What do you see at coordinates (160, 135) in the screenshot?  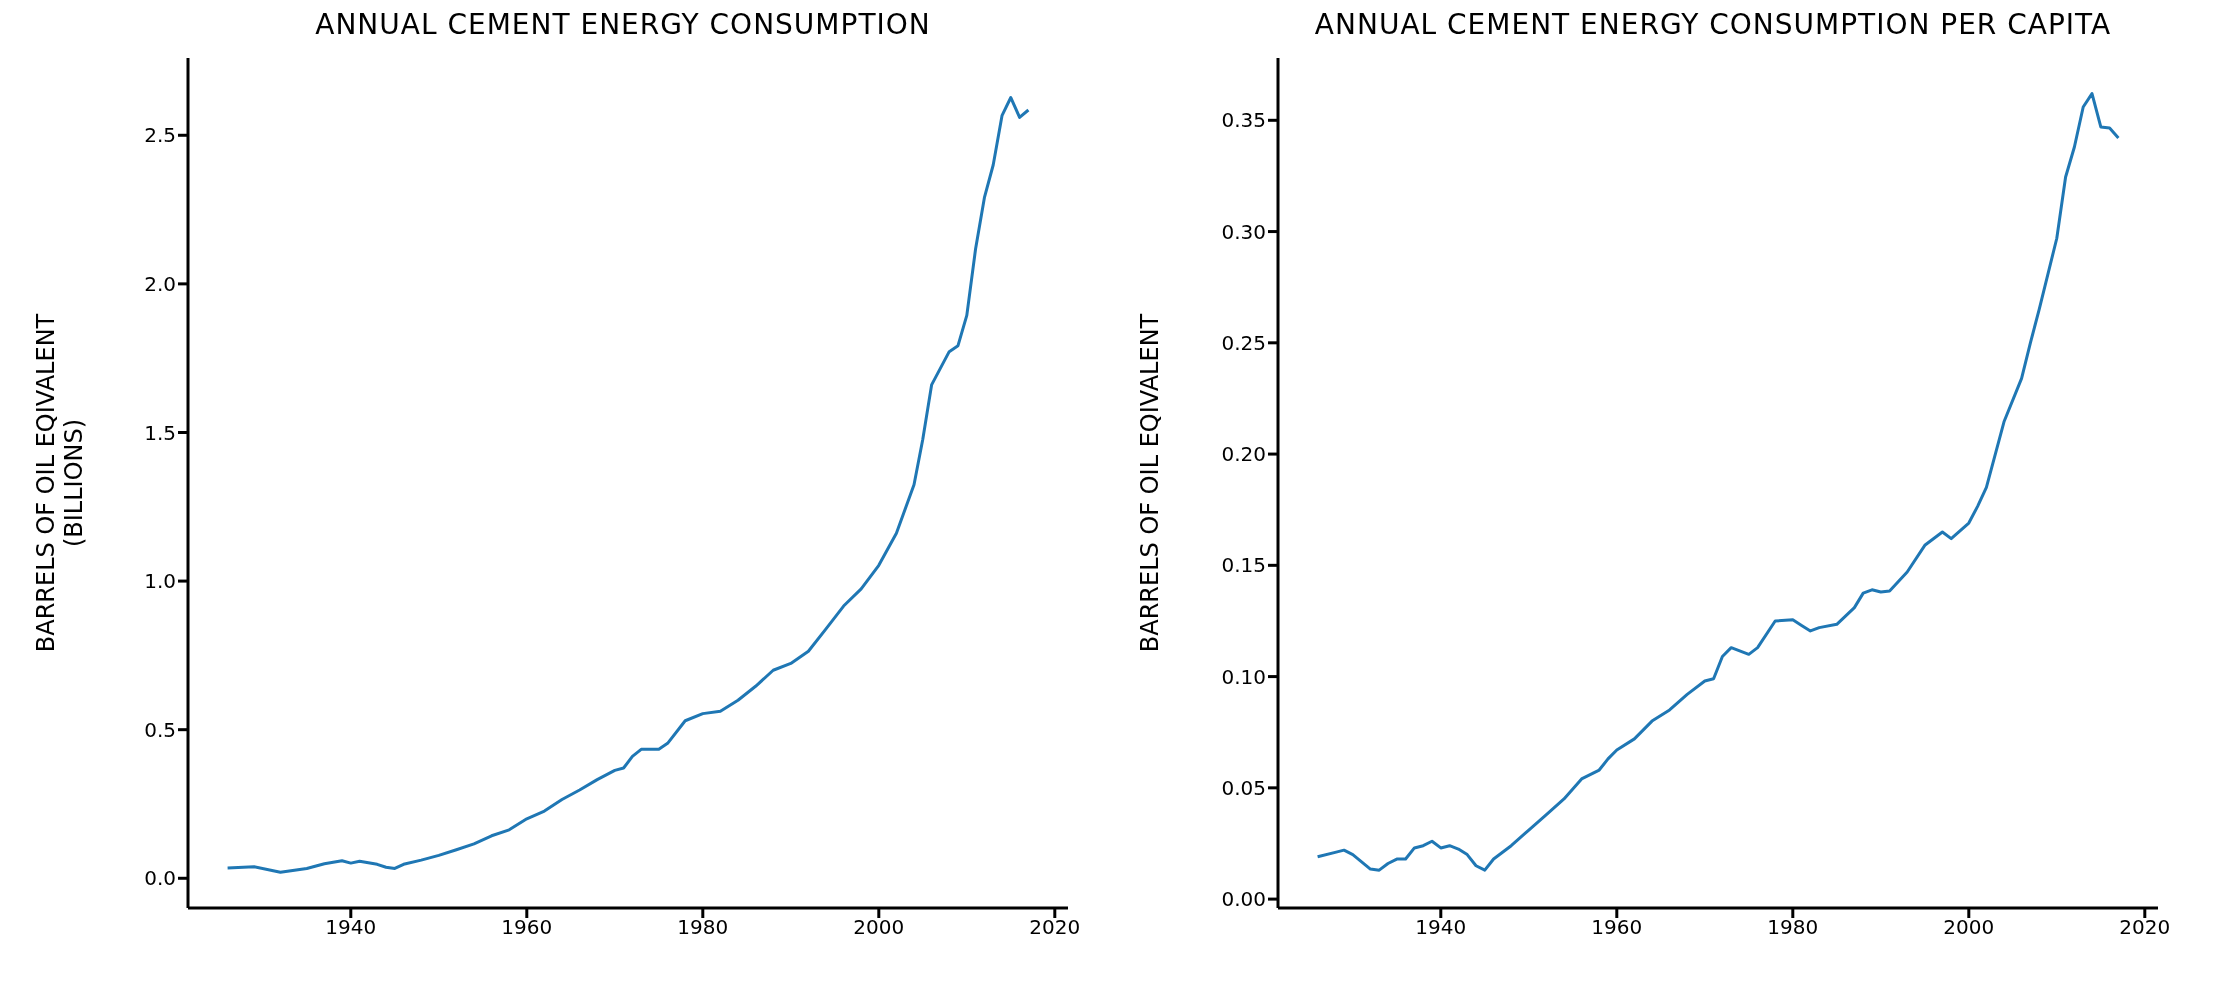 I see `y-tick-label: 2.5` at bounding box center [160, 135].